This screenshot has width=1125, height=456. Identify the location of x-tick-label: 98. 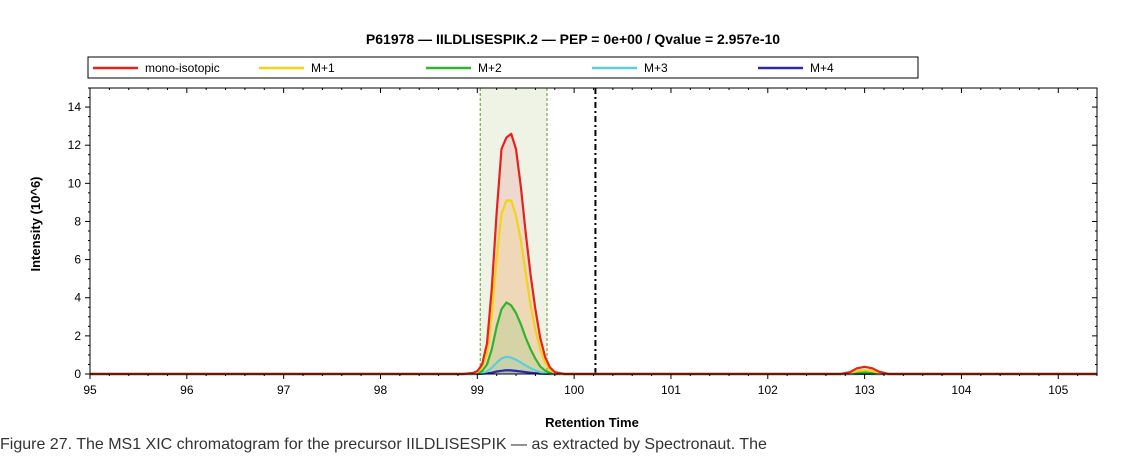
(381, 390).